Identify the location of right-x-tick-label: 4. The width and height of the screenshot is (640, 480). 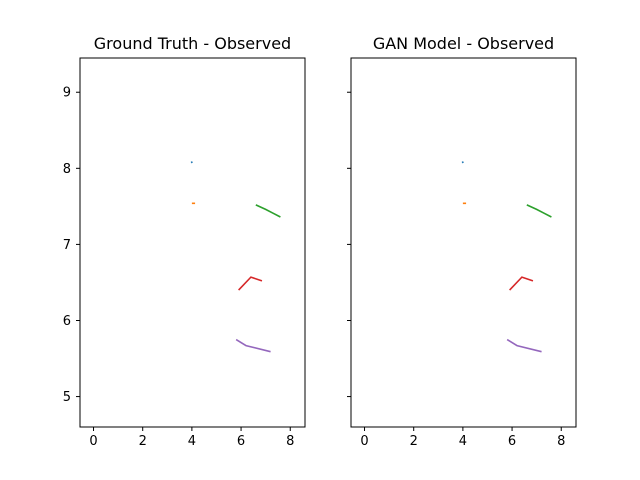
(463, 441).